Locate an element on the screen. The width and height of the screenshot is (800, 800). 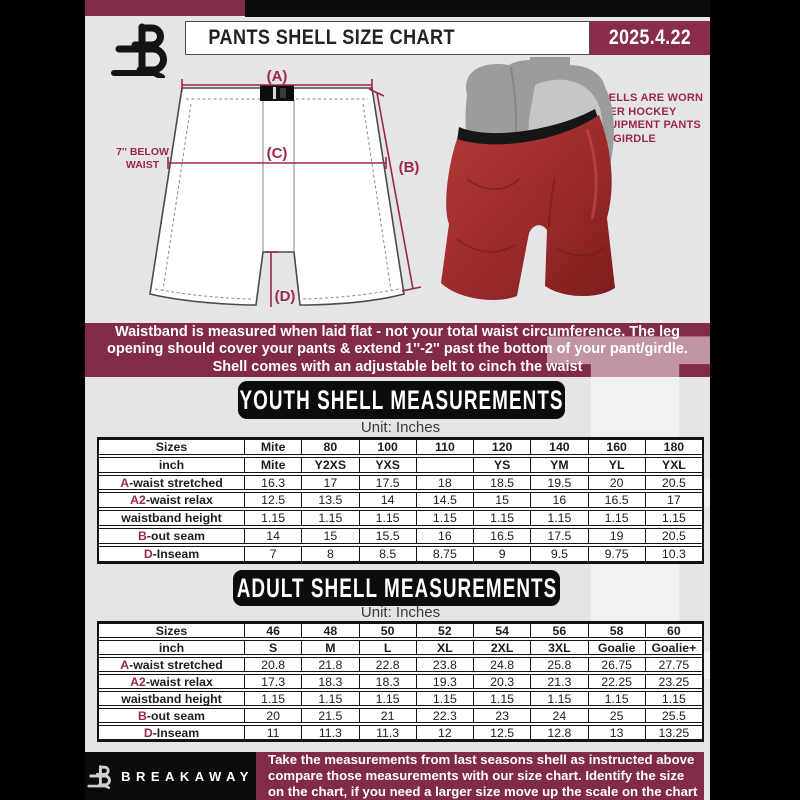
table-cell: 21 is located at coordinates (388, 715).